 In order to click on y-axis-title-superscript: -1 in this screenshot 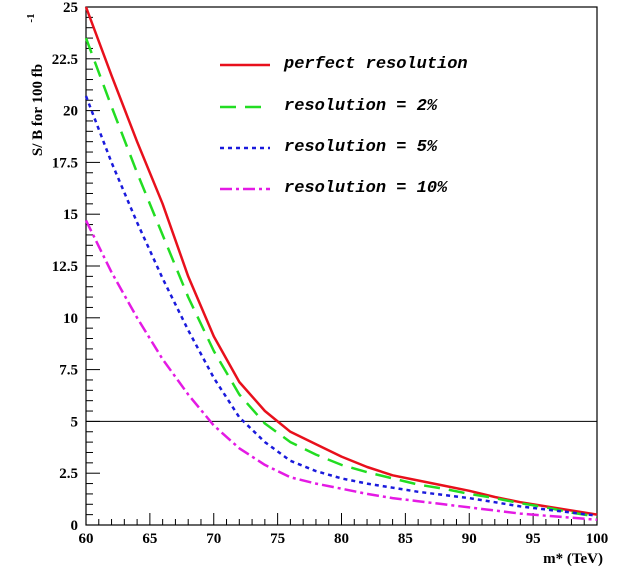, I will do `click(31, 17)`.